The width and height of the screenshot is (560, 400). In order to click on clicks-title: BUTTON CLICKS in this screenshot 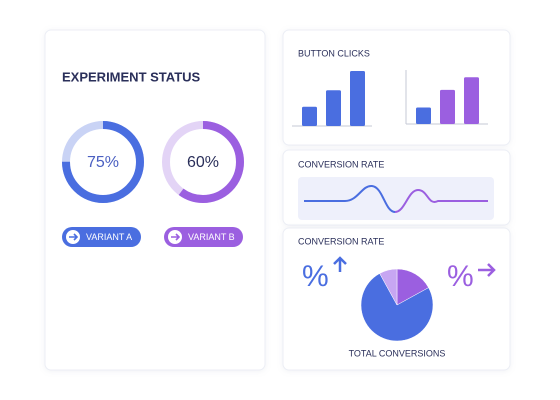, I will do `click(334, 53)`.